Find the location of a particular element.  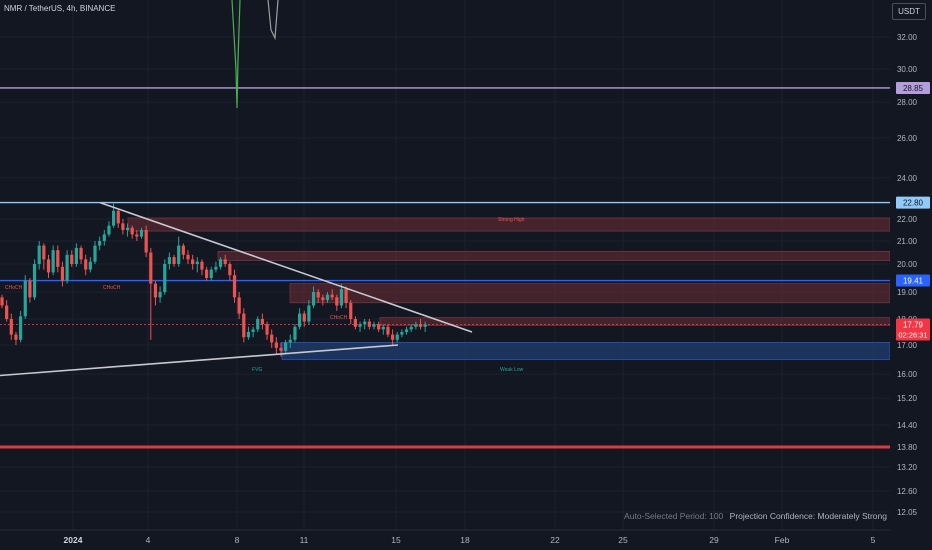

symbol-title: NMR / TetherUS, 4h, BINANCE is located at coordinates (60, 8).